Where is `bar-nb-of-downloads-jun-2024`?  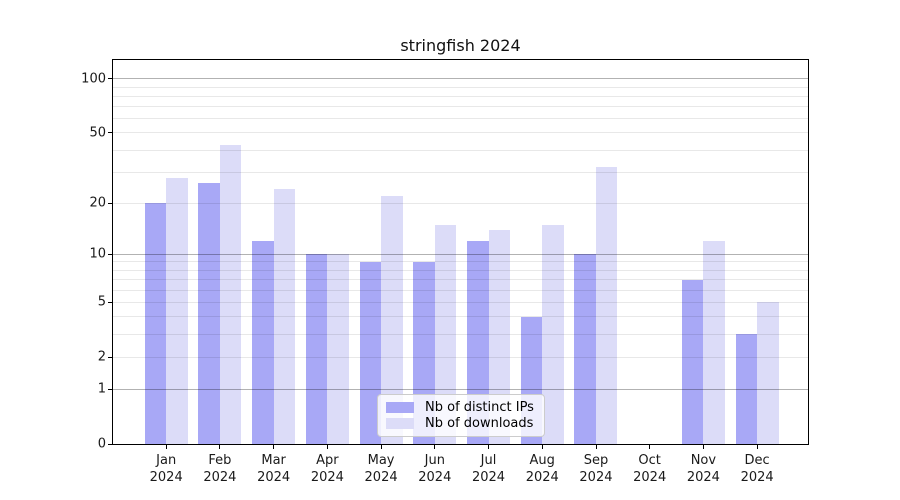 bar-nb-of-downloads-jun-2024 is located at coordinates (445, 334).